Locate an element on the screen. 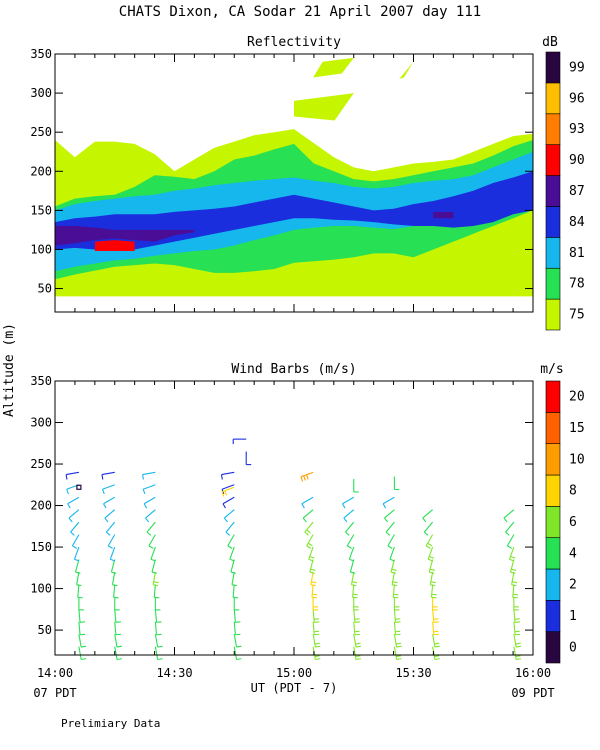  time-left-note: 07 PDT is located at coordinates (54, 693).